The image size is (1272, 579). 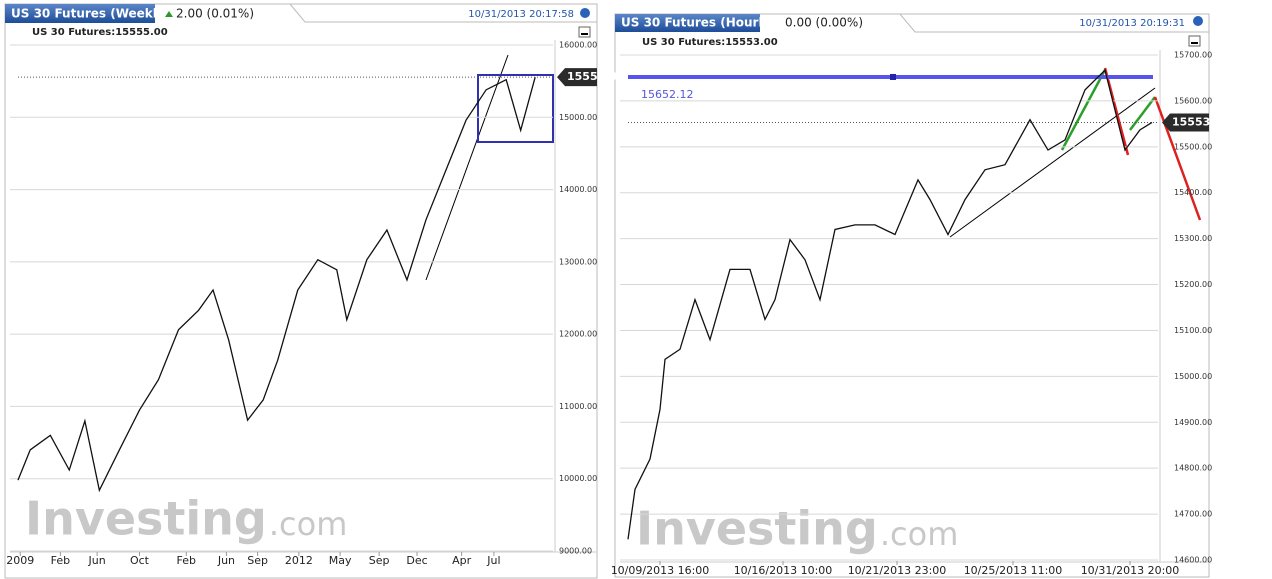 What do you see at coordinates (1132, 23) in the screenshot?
I see `timestamp: 10/31/2013 20:19:31` at bounding box center [1132, 23].